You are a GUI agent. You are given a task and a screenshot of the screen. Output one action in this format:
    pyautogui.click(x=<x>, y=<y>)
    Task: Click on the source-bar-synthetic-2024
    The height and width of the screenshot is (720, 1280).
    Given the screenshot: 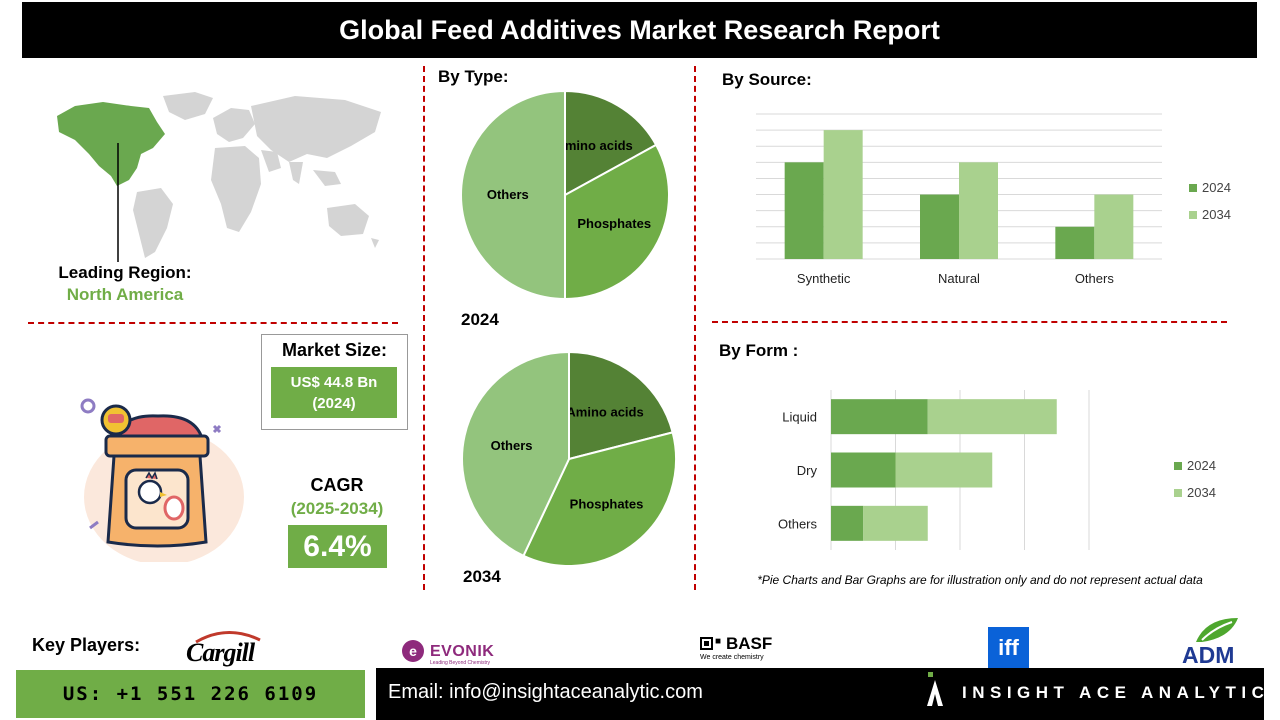 What is the action you would take?
    pyautogui.click(x=804, y=210)
    